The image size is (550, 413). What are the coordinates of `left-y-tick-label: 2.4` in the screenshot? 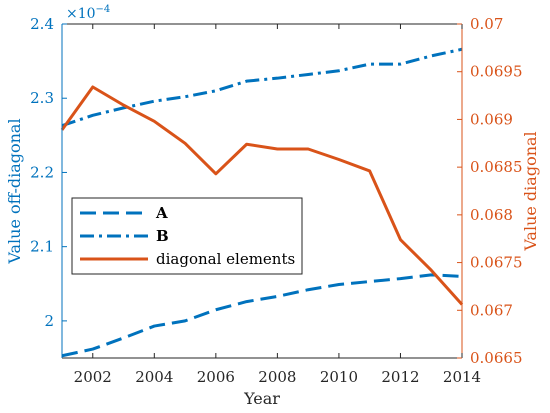 It's located at (42, 24).